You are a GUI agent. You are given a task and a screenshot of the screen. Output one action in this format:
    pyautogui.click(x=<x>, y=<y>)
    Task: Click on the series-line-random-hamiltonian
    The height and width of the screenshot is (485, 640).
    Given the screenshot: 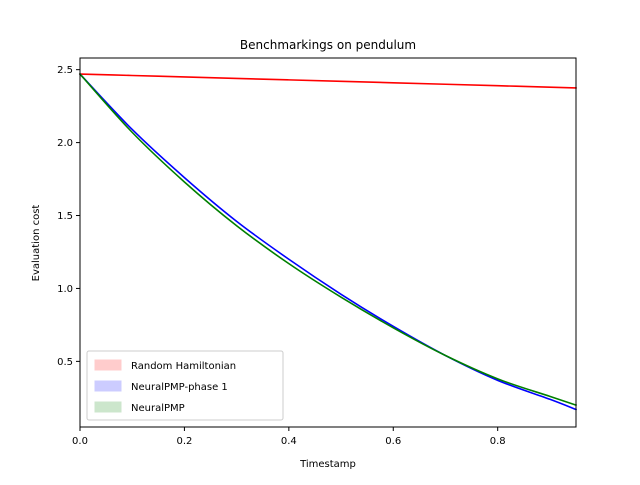 What is the action you would take?
    pyautogui.click(x=328, y=81)
    